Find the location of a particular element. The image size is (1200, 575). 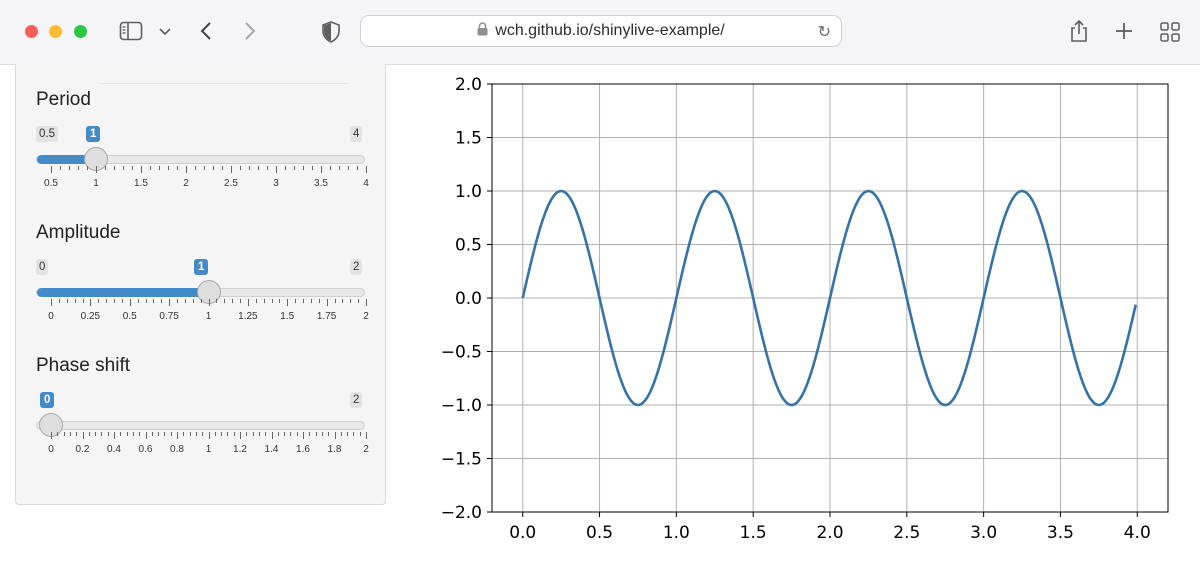

x-tick-label: 3.5 is located at coordinates (1060, 533).